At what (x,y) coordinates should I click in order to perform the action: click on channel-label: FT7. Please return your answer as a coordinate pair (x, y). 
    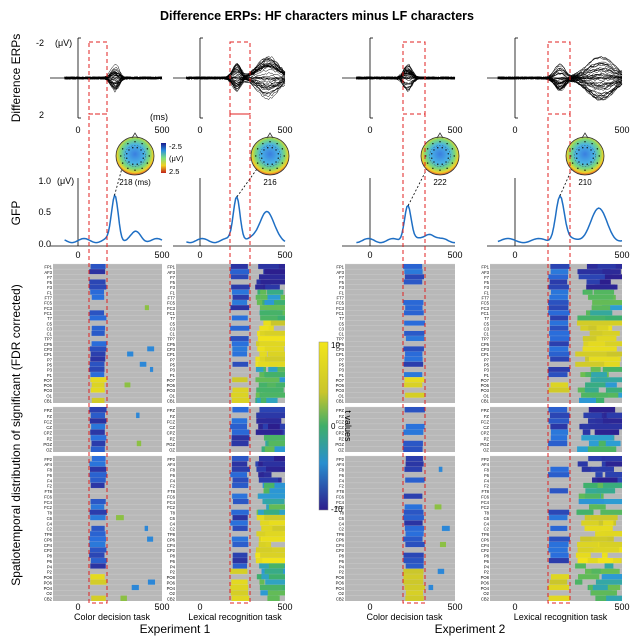
    Looking at the image, I should click on (486, 298).